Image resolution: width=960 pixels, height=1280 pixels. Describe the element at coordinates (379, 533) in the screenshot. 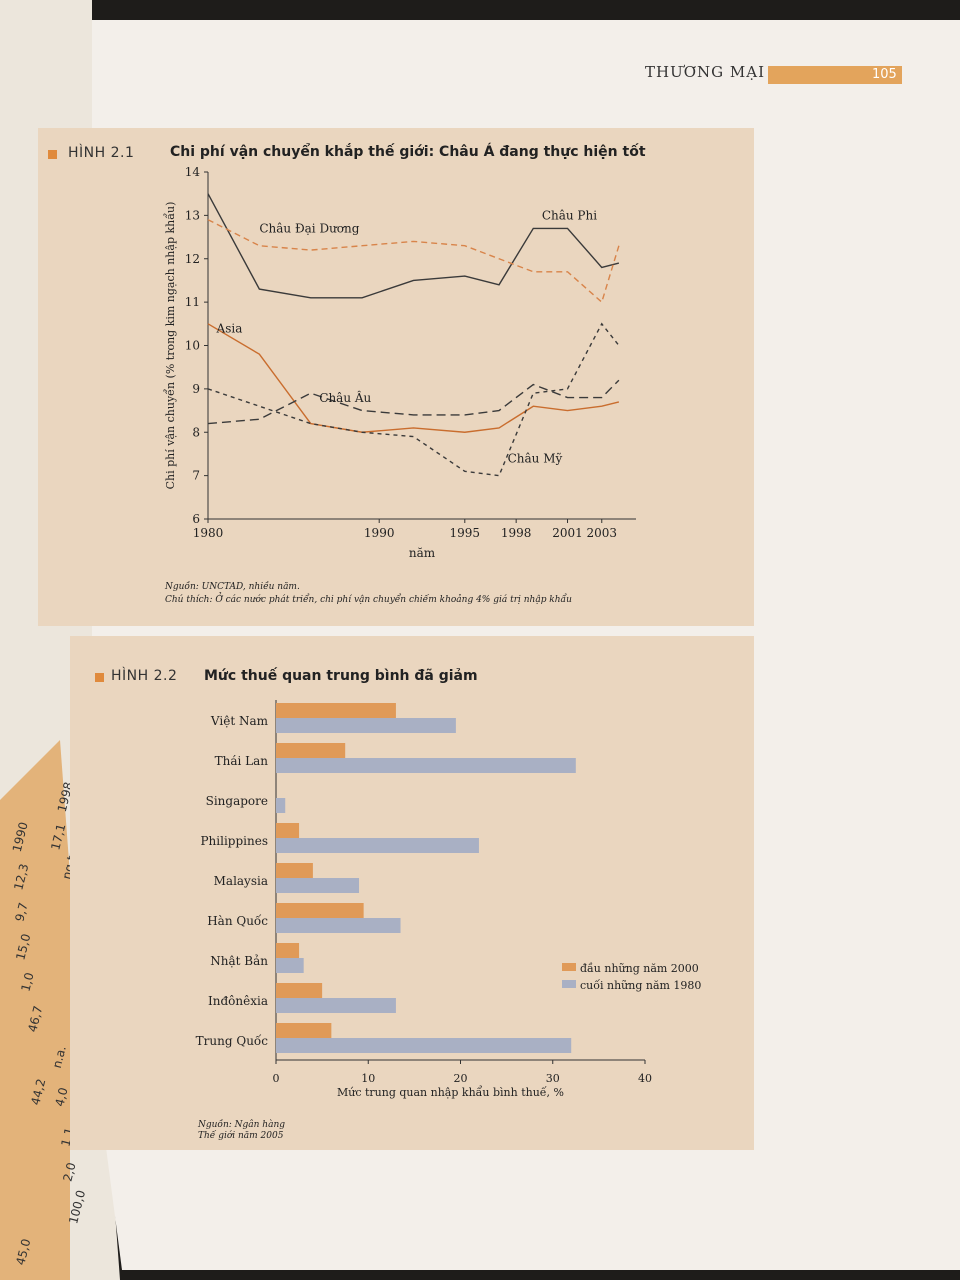

I see `x-tick-label: 1990` at that location.